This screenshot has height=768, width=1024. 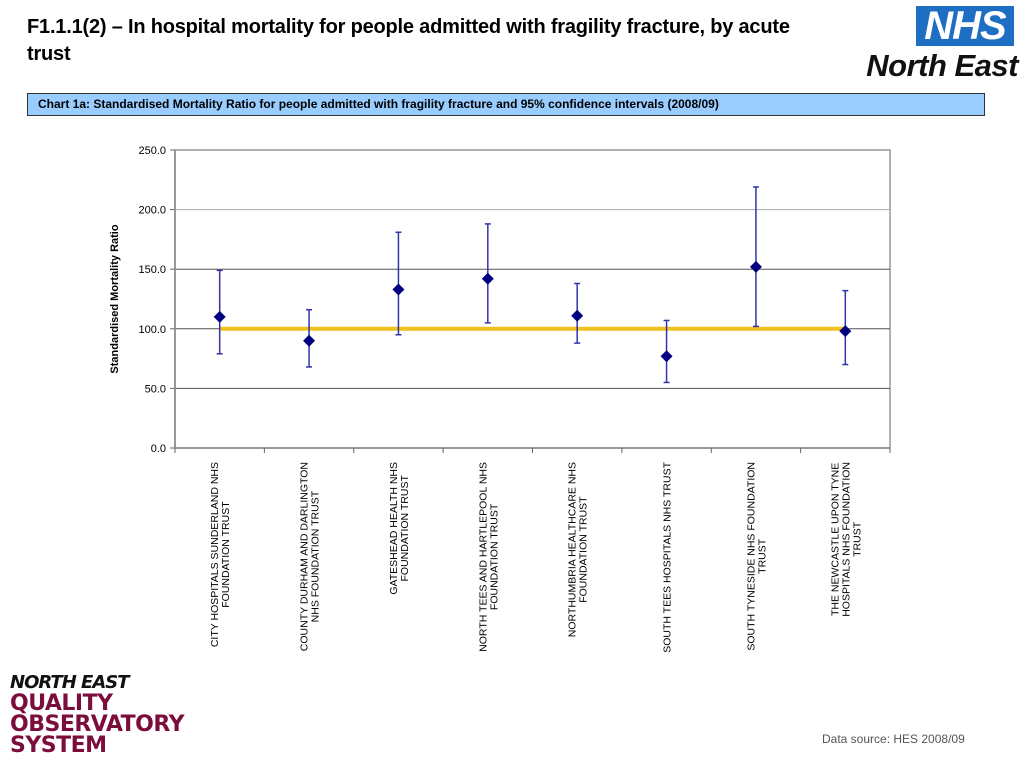 What do you see at coordinates (61, 703) in the screenshot?
I see `qos-logo-line-2: QUALITY` at bounding box center [61, 703].